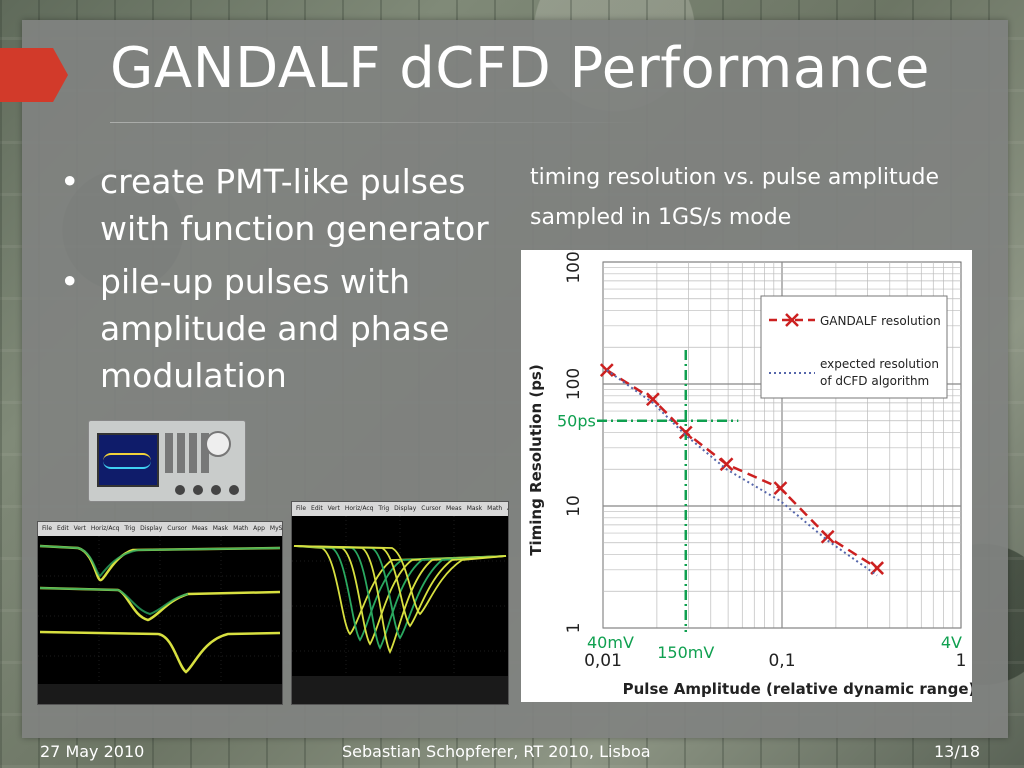 The height and width of the screenshot is (768, 1024). I want to click on x-max-label: 4V, so click(951, 642).